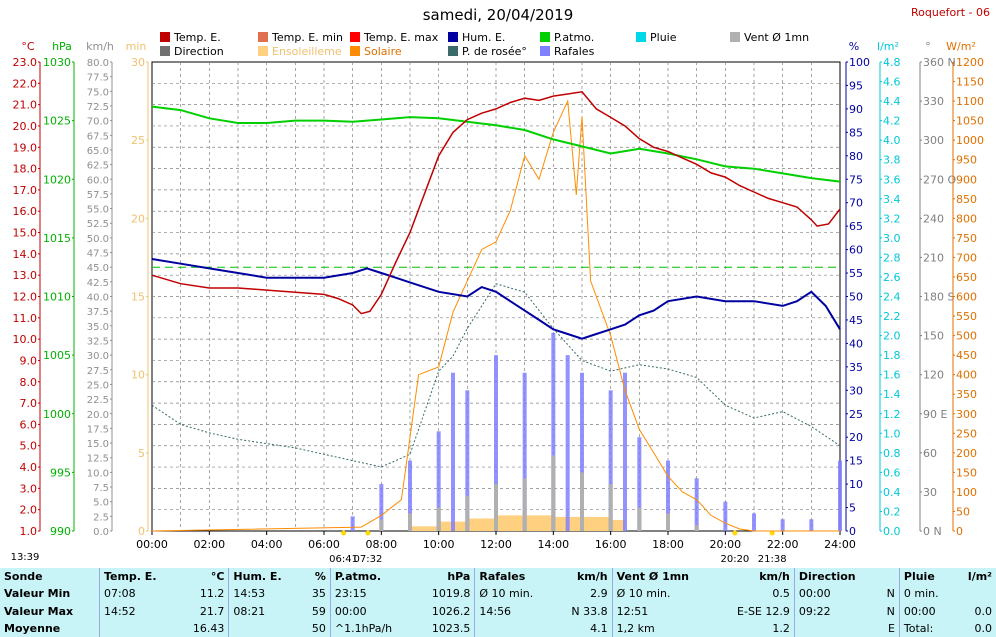 This screenshot has width=996, height=637. I want to click on summary-cell-info: 23:15, so click(372, 594).